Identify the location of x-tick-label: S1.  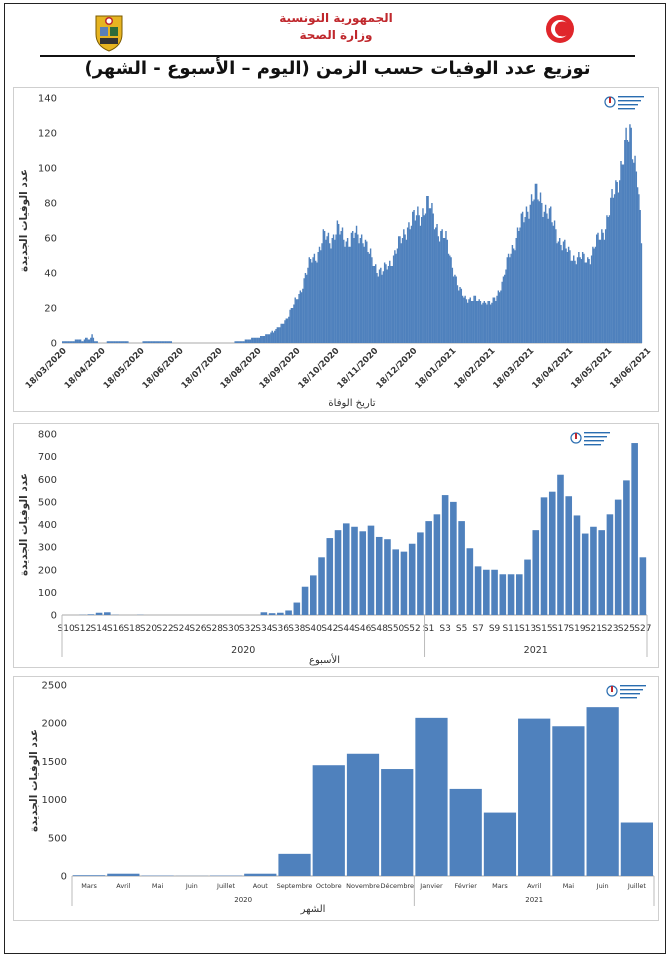
(428, 629).